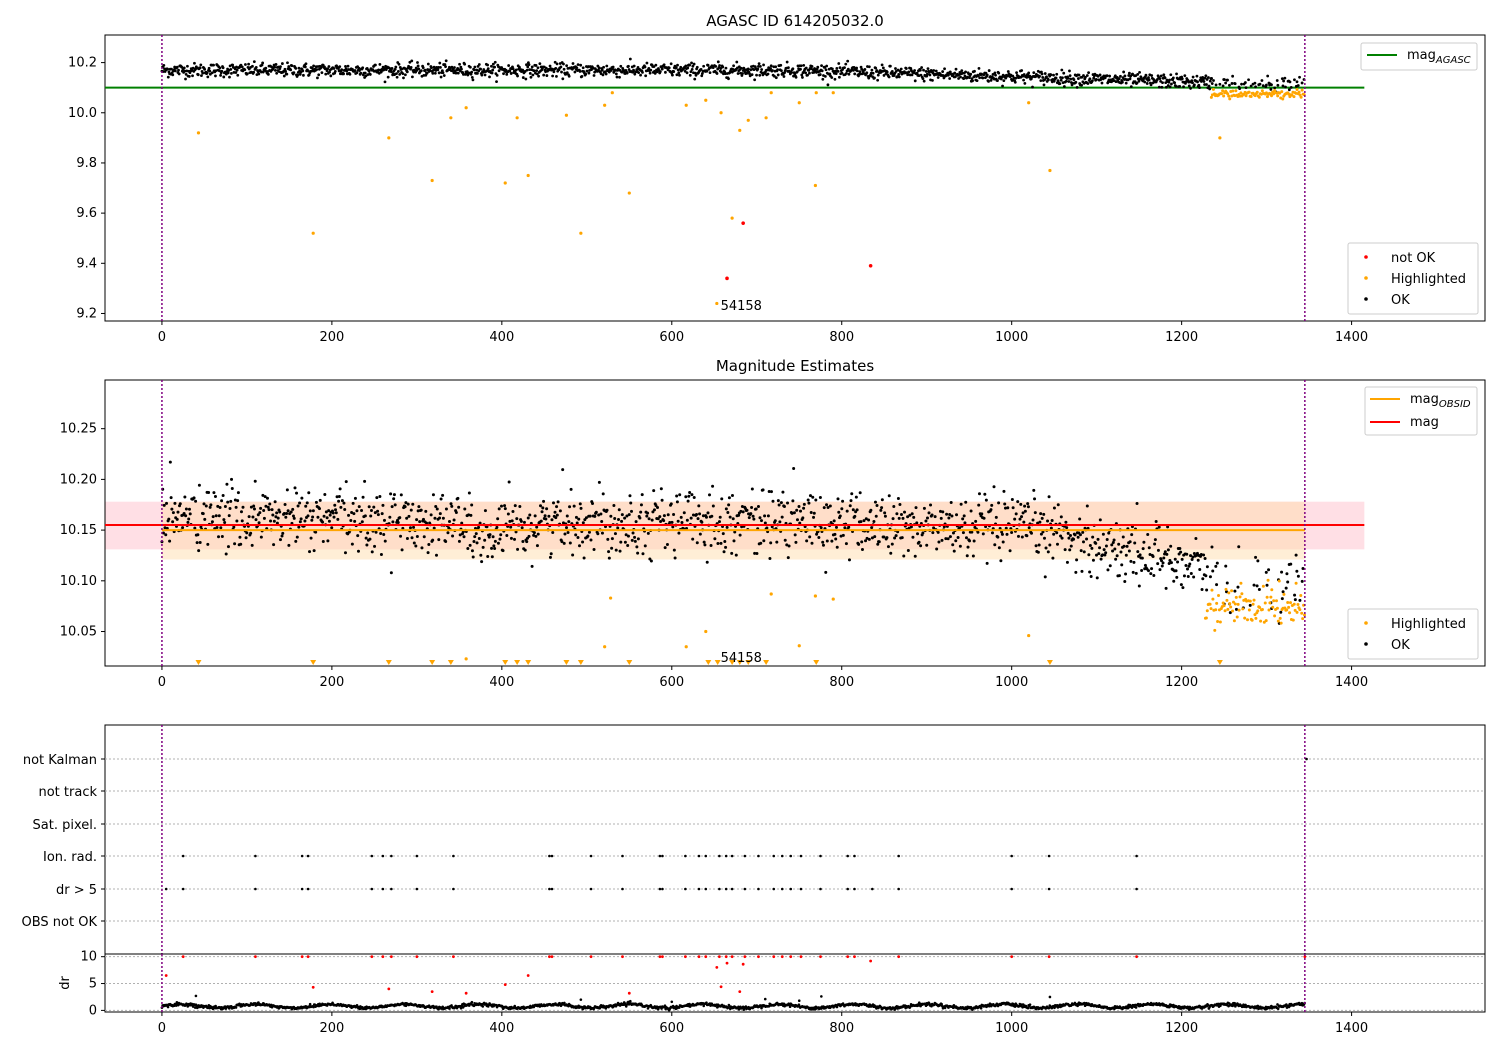 This screenshot has width=1500, height=1050. What do you see at coordinates (313, 1007) in the screenshot?
I see `dr-point` at bounding box center [313, 1007].